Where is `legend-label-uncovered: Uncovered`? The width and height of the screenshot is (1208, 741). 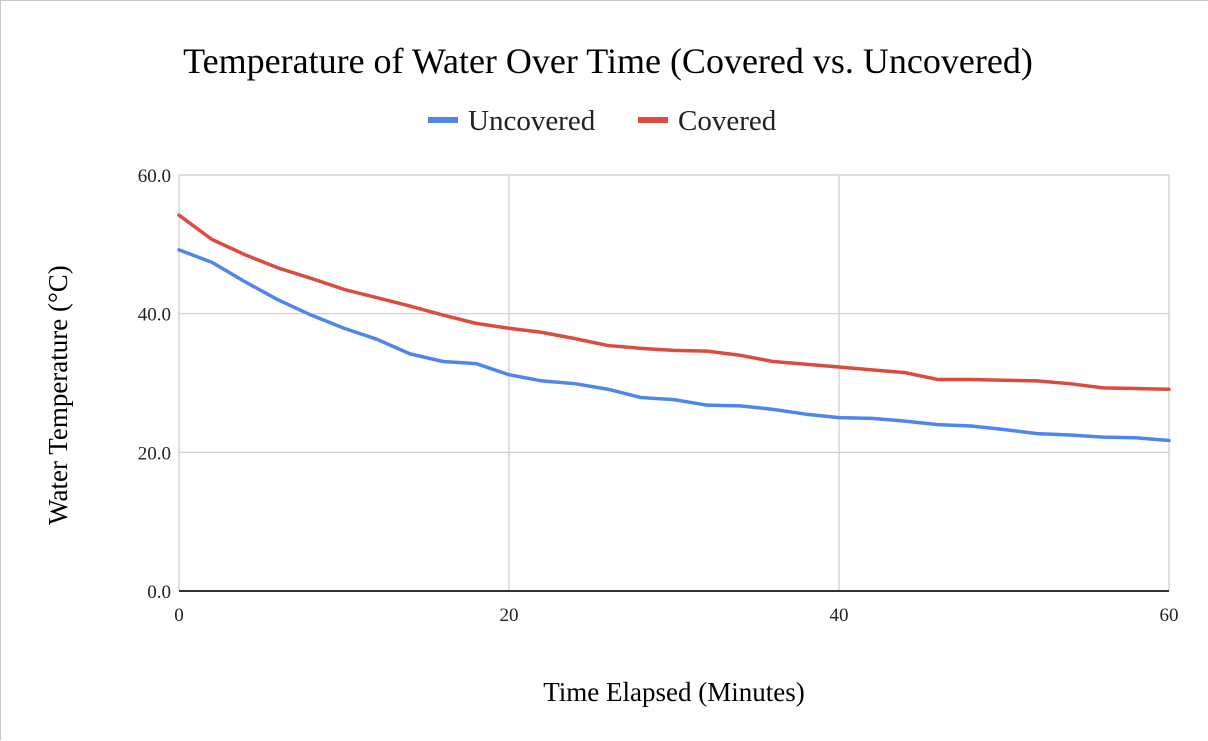
legend-label-uncovered: Uncovered is located at coordinates (532, 121).